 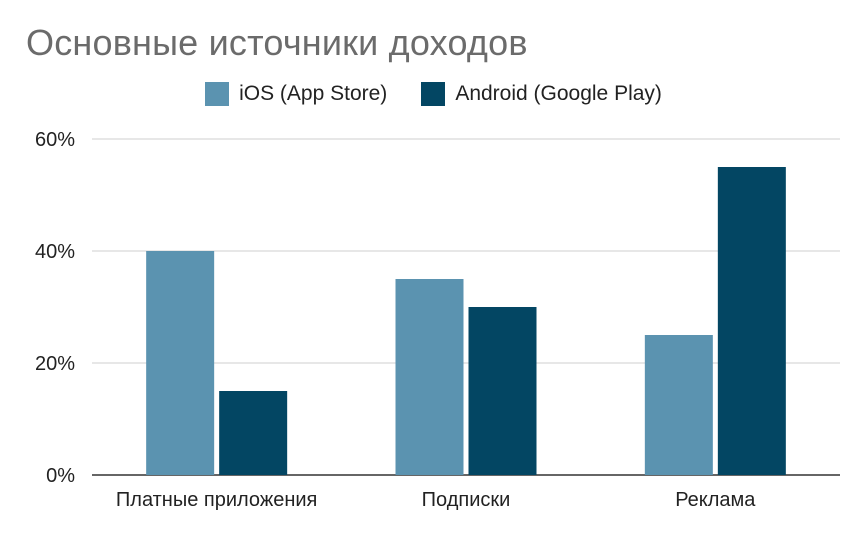 What do you see at coordinates (55, 252) in the screenshot?
I see `y-tick-label: 40%` at bounding box center [55, 252].